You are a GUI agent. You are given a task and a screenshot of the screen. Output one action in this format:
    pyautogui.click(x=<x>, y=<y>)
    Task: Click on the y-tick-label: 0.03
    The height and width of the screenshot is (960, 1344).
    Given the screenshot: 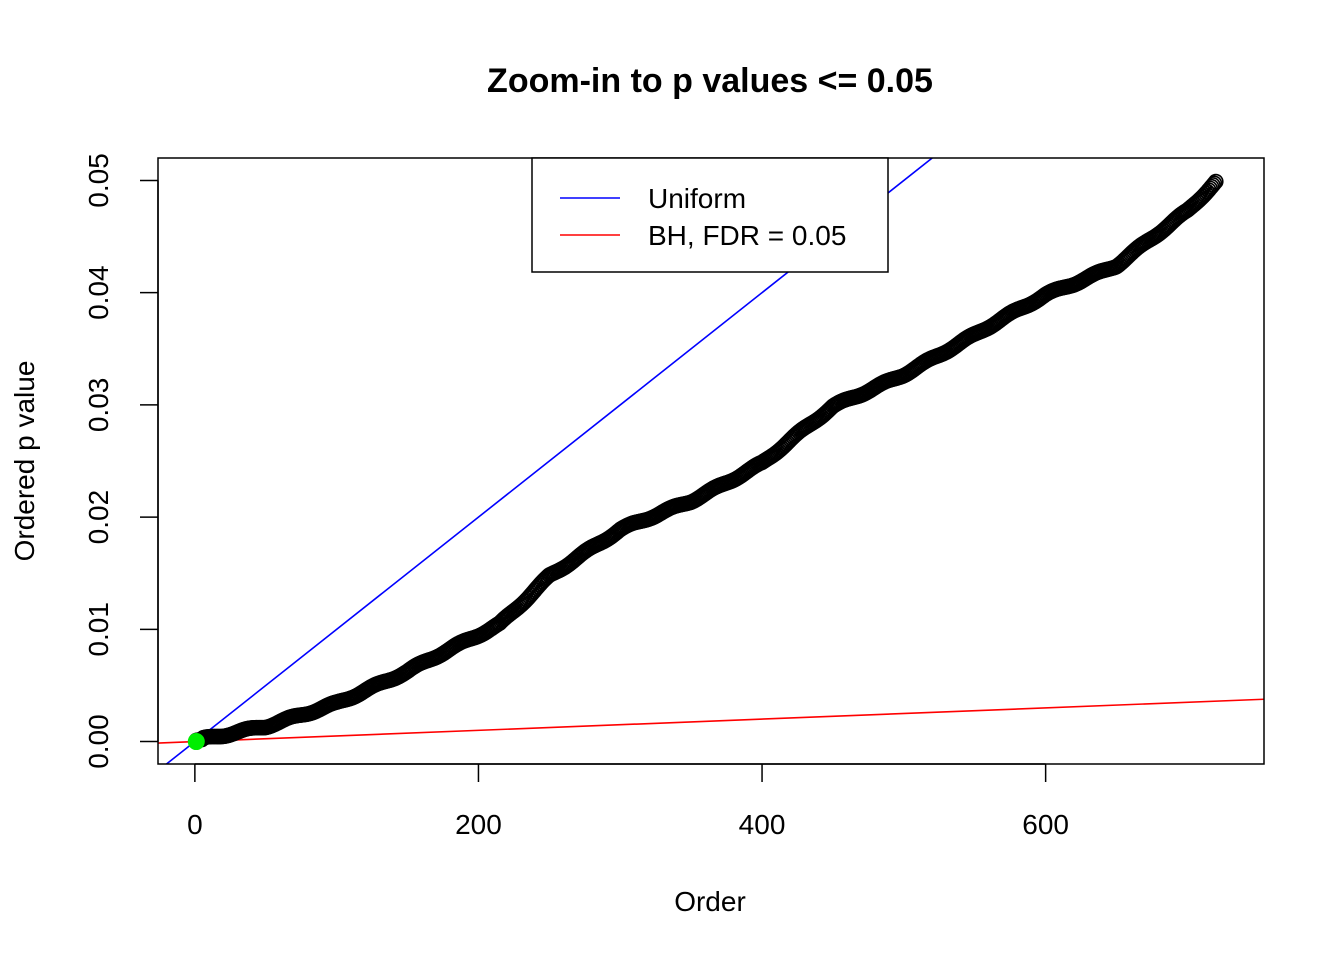 What is the action you would take?
    pyautogui.click(x=98, y=405)
    